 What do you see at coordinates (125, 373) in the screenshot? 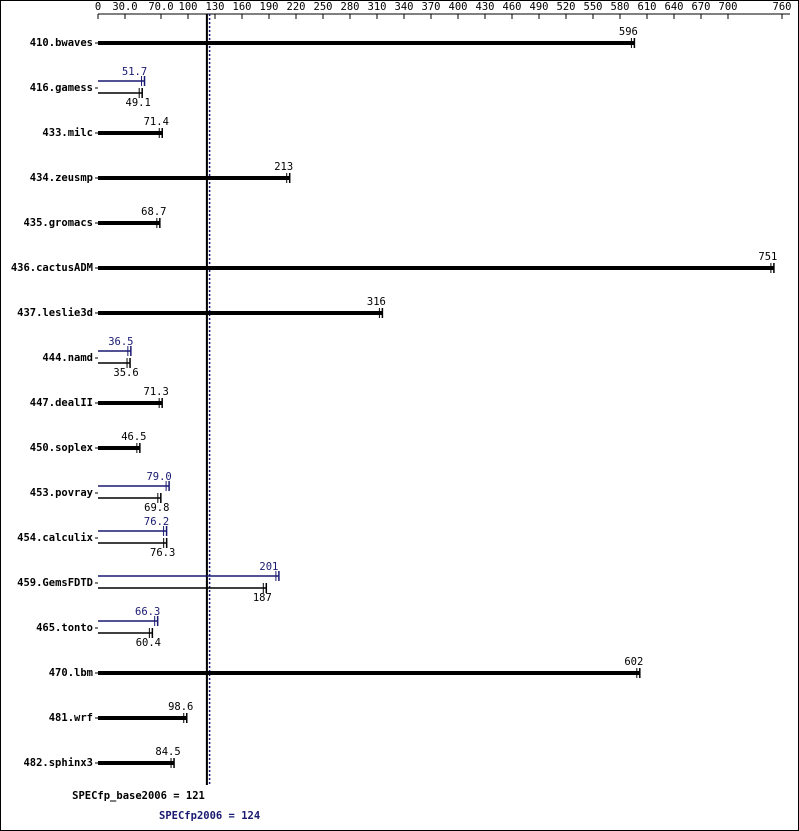
I see `base-value-label: 35.6` at bounding box center [125, 373].